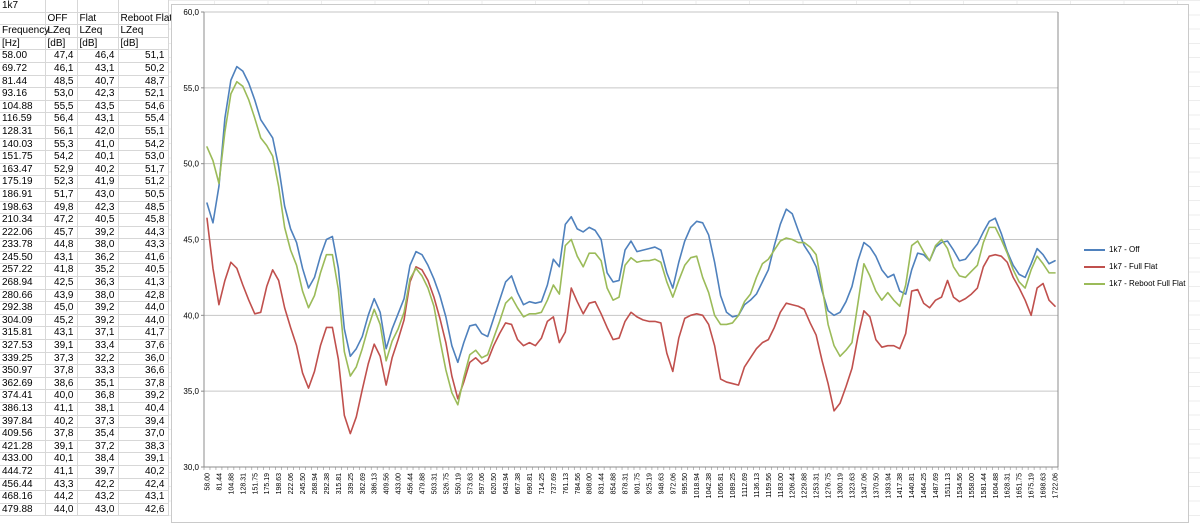 Image resolution: width=1200 pixels, height=523 pixels. I want to click on cell-reboot-flat-lzeq: 54,6, so click(143, 107).